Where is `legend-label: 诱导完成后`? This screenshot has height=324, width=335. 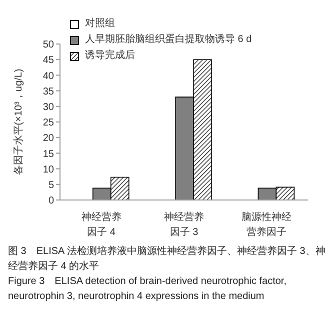
legend-label: 诱导完成后 is located at coordinates (110, 55).